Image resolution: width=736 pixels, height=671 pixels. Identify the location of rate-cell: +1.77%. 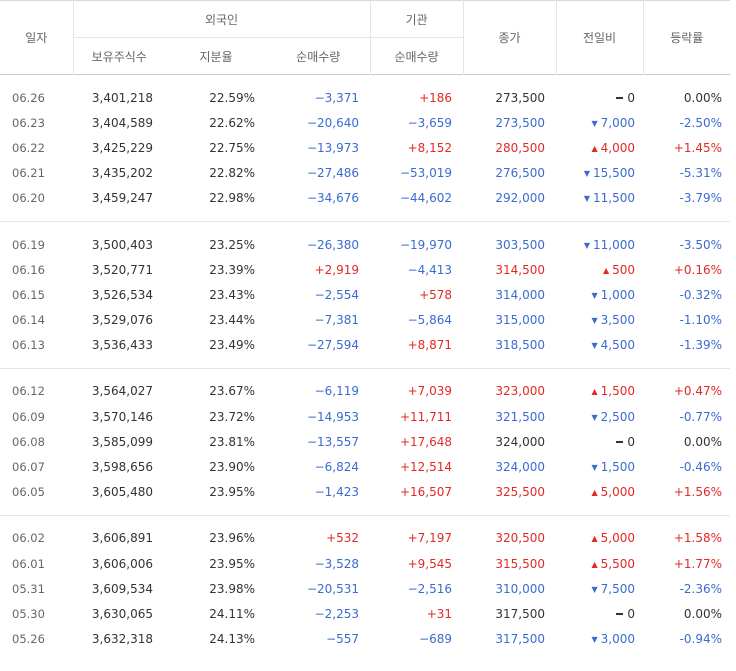
(698, 563).